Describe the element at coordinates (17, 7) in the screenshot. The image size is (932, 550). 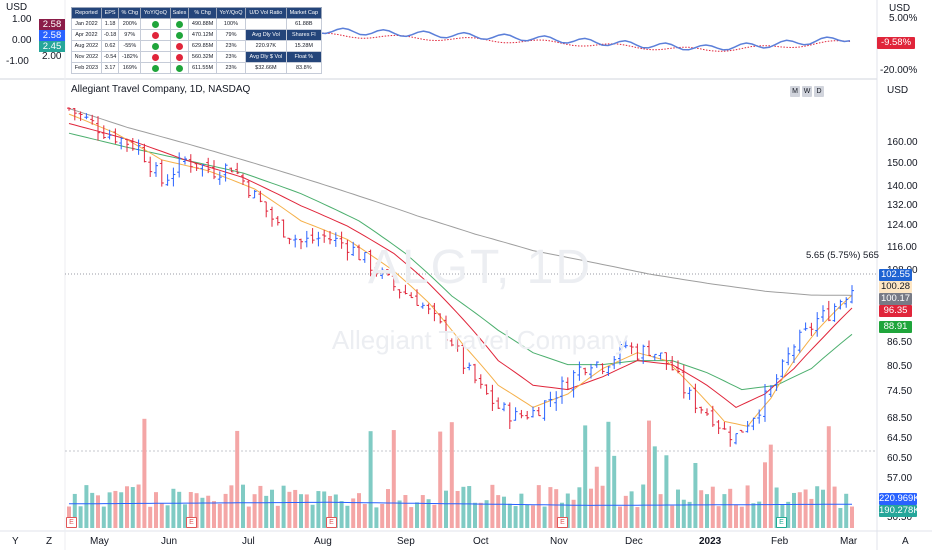
I see `currency-label-left: USD` at that location.